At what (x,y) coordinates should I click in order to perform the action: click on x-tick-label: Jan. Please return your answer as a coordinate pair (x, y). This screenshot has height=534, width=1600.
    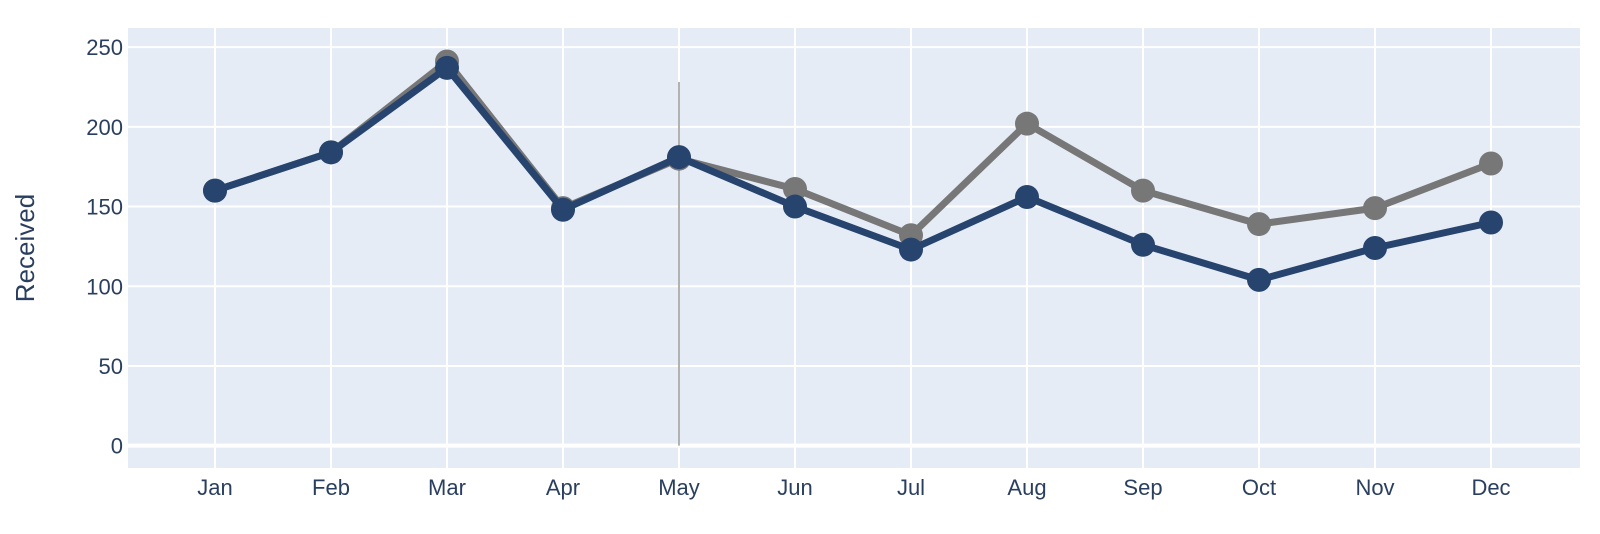
    Looking at the image, I should click on (214, 487).